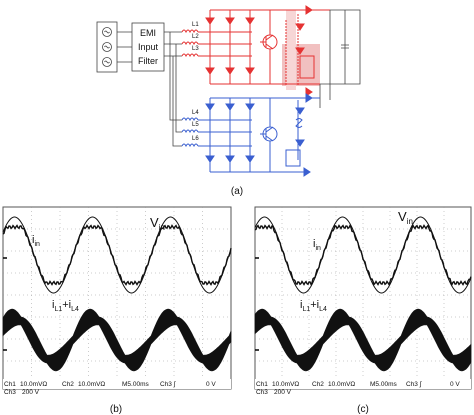 Image resolution: width=474 pixels, height=415 pixels. I want to click on ac-source-1-icon, so click(107, 32).